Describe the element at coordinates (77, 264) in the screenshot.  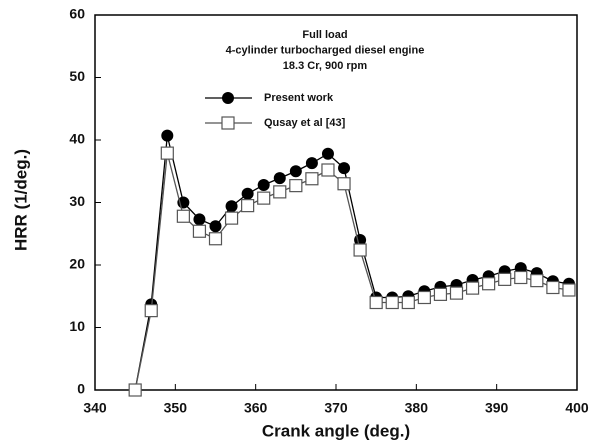
I see `y-tick-label: 20` at that location.